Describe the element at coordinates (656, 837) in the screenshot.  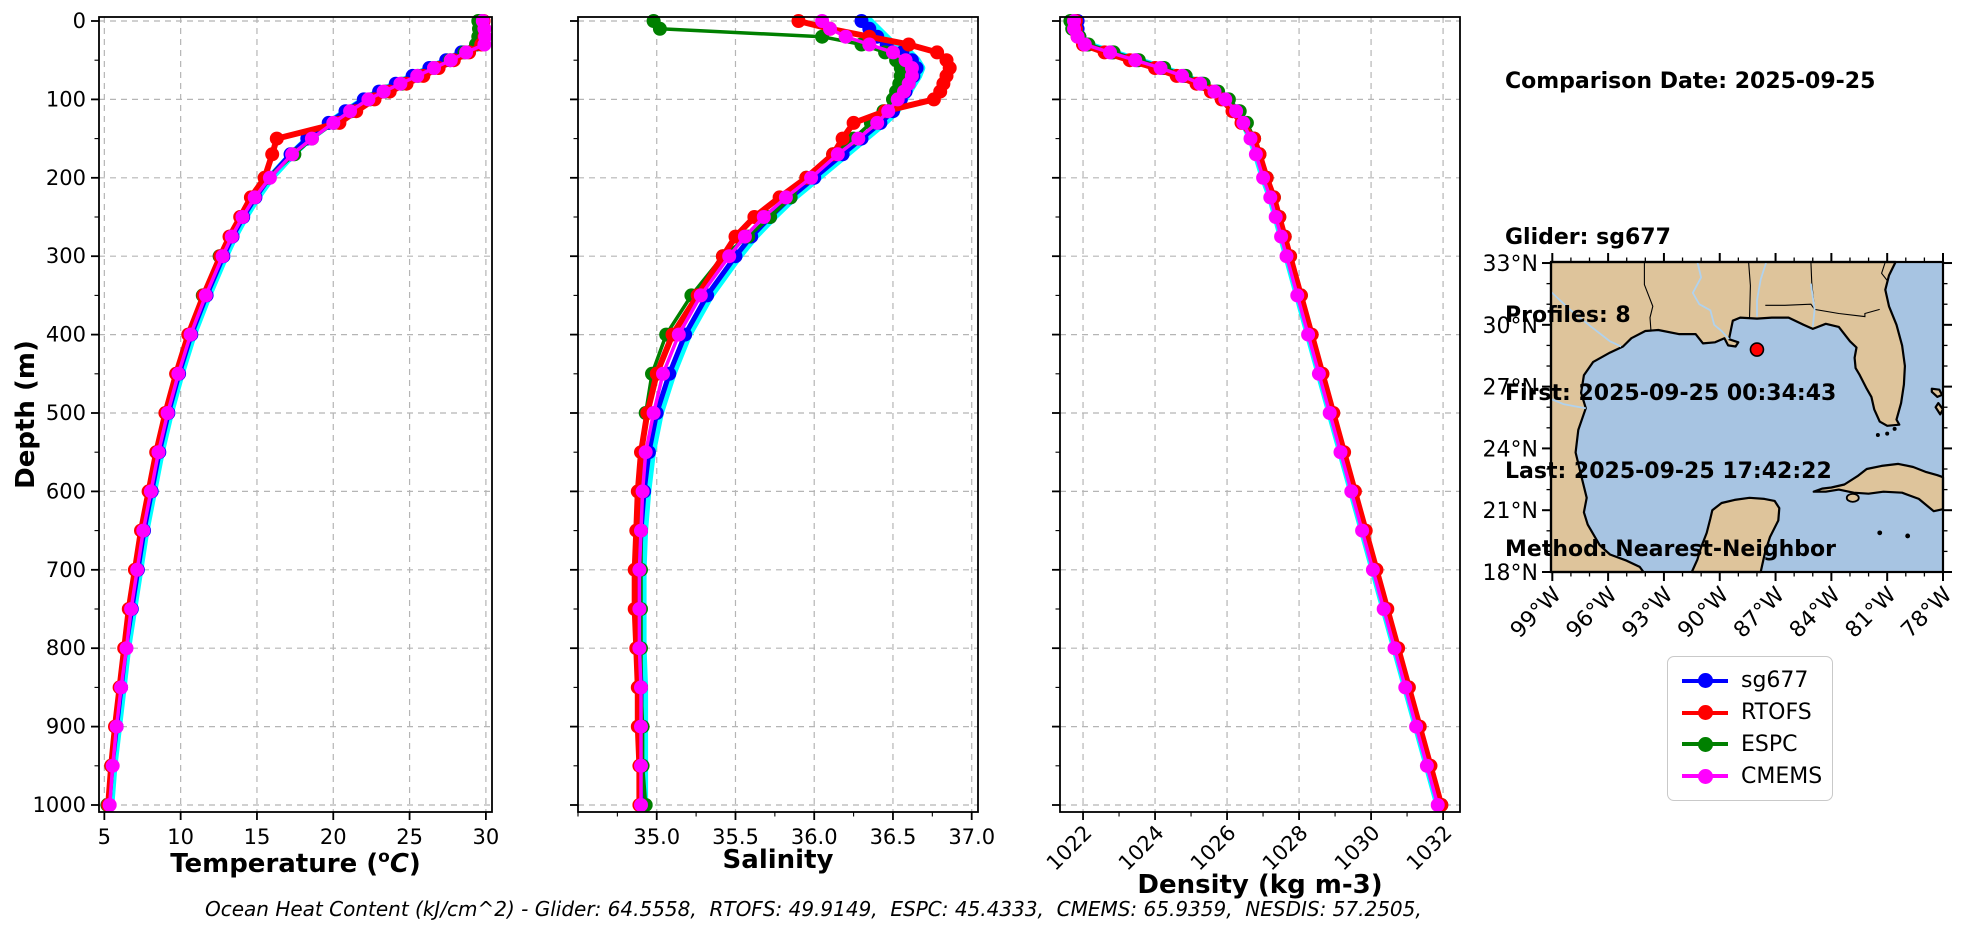
I see `x-tick-label: 35.0` at that location.